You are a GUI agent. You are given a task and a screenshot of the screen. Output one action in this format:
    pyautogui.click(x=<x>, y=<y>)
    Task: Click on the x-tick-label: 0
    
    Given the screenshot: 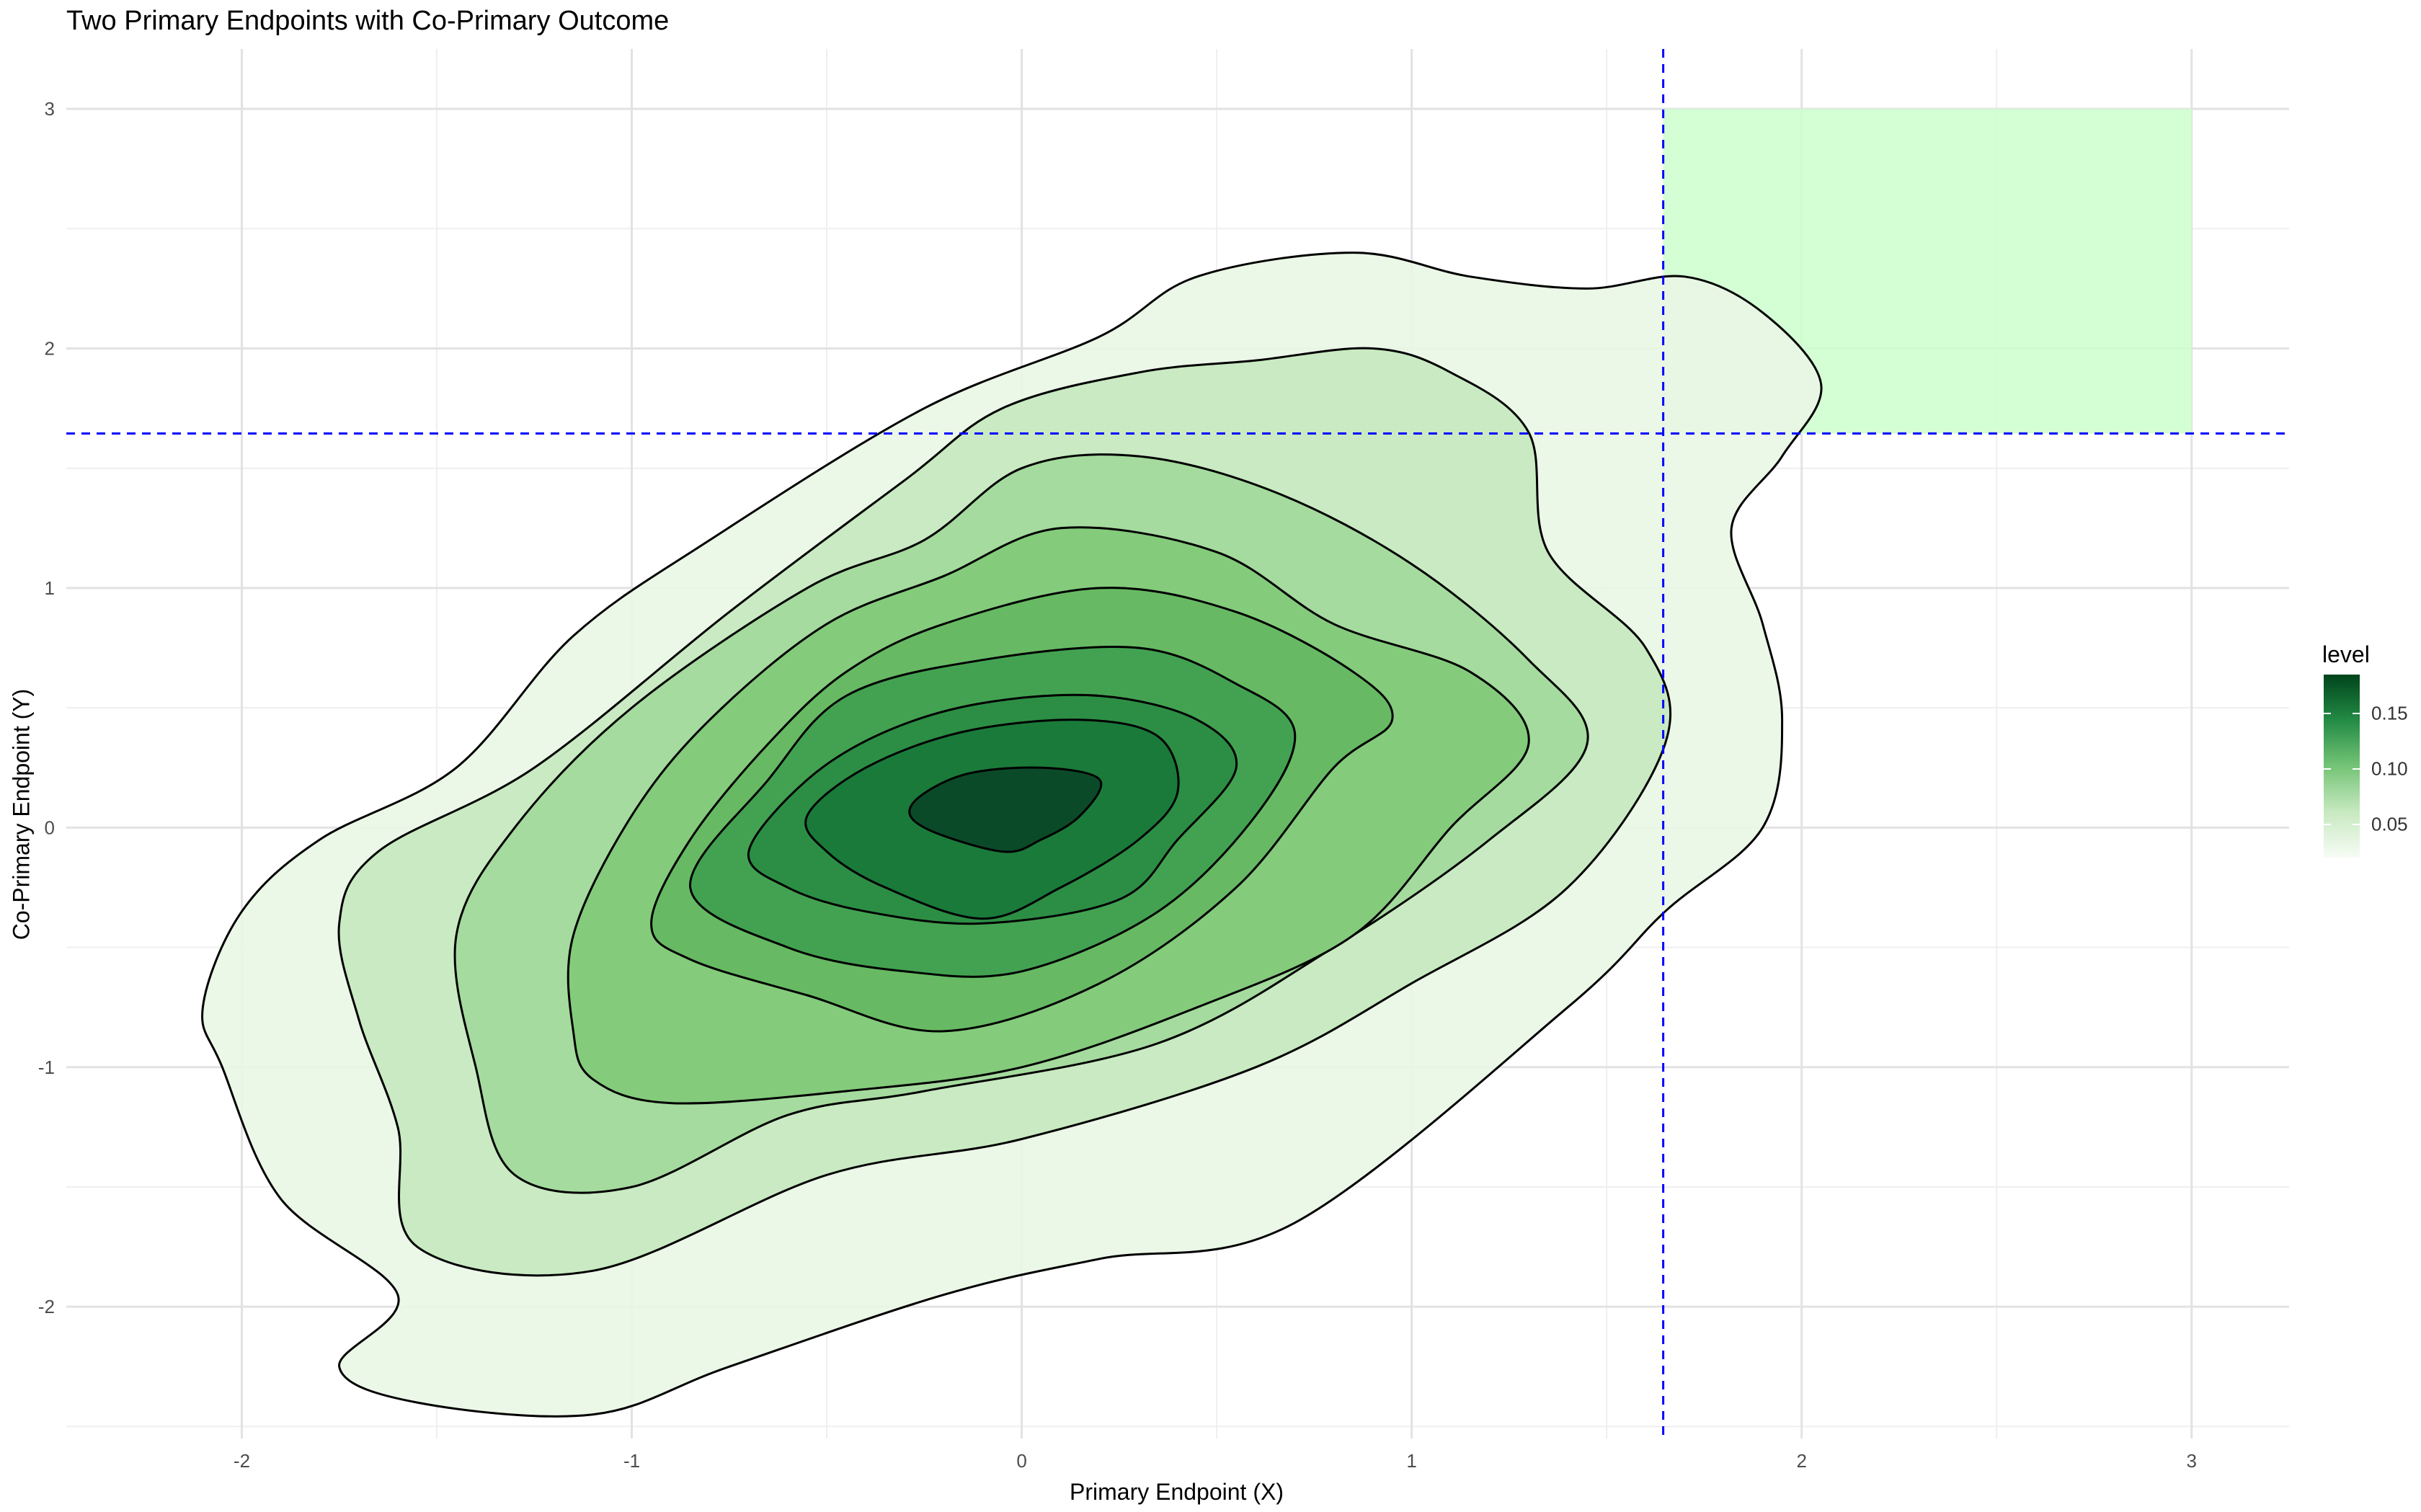 What is the action you would take?
    pyautogui.click(x=1021, y=1461)
    